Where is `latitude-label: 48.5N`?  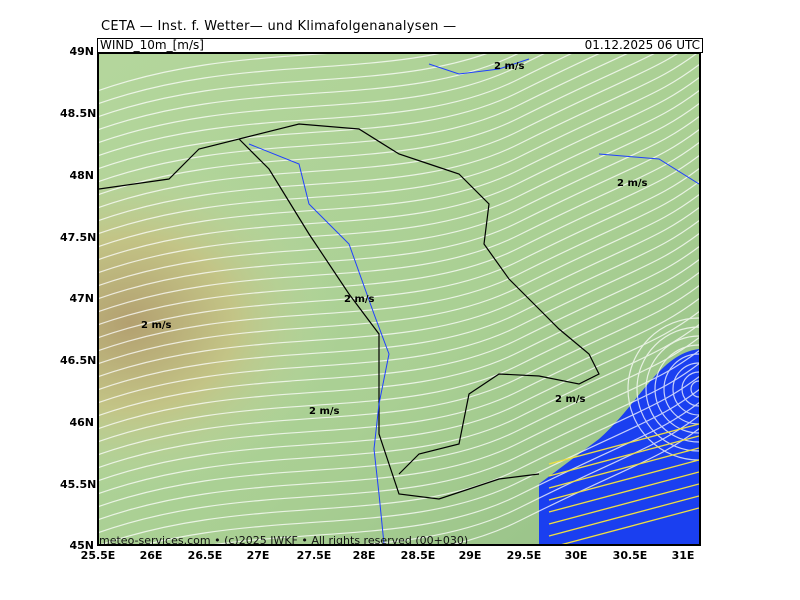
latitude-label: 48.5N is located at coordinates (78, 113).